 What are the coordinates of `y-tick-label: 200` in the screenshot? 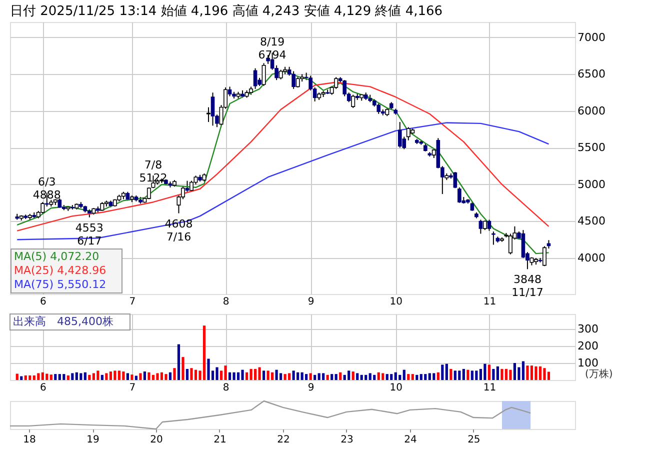 It's located at (588, 345).